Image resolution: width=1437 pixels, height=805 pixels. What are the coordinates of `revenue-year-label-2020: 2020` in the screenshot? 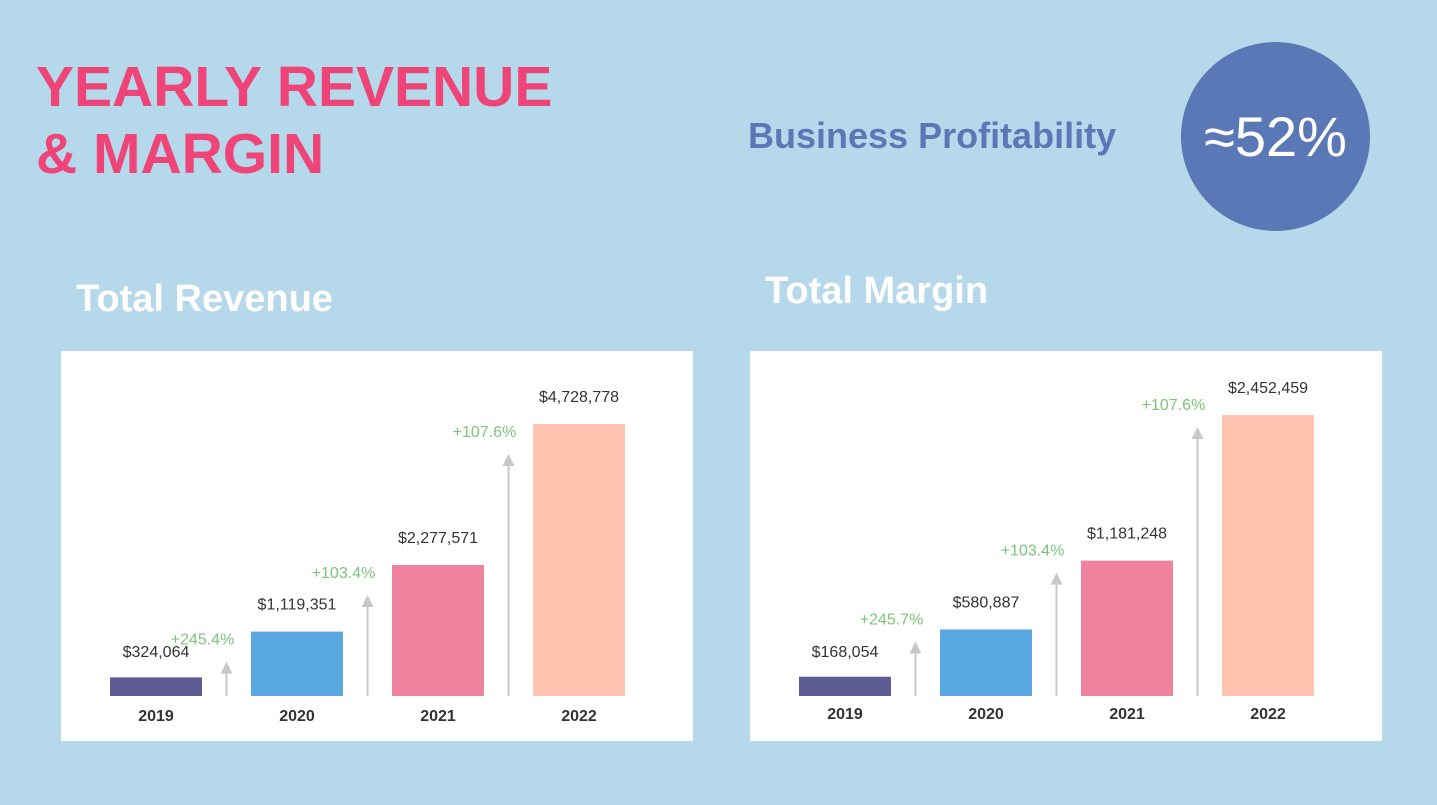 It's located at (297, 716).